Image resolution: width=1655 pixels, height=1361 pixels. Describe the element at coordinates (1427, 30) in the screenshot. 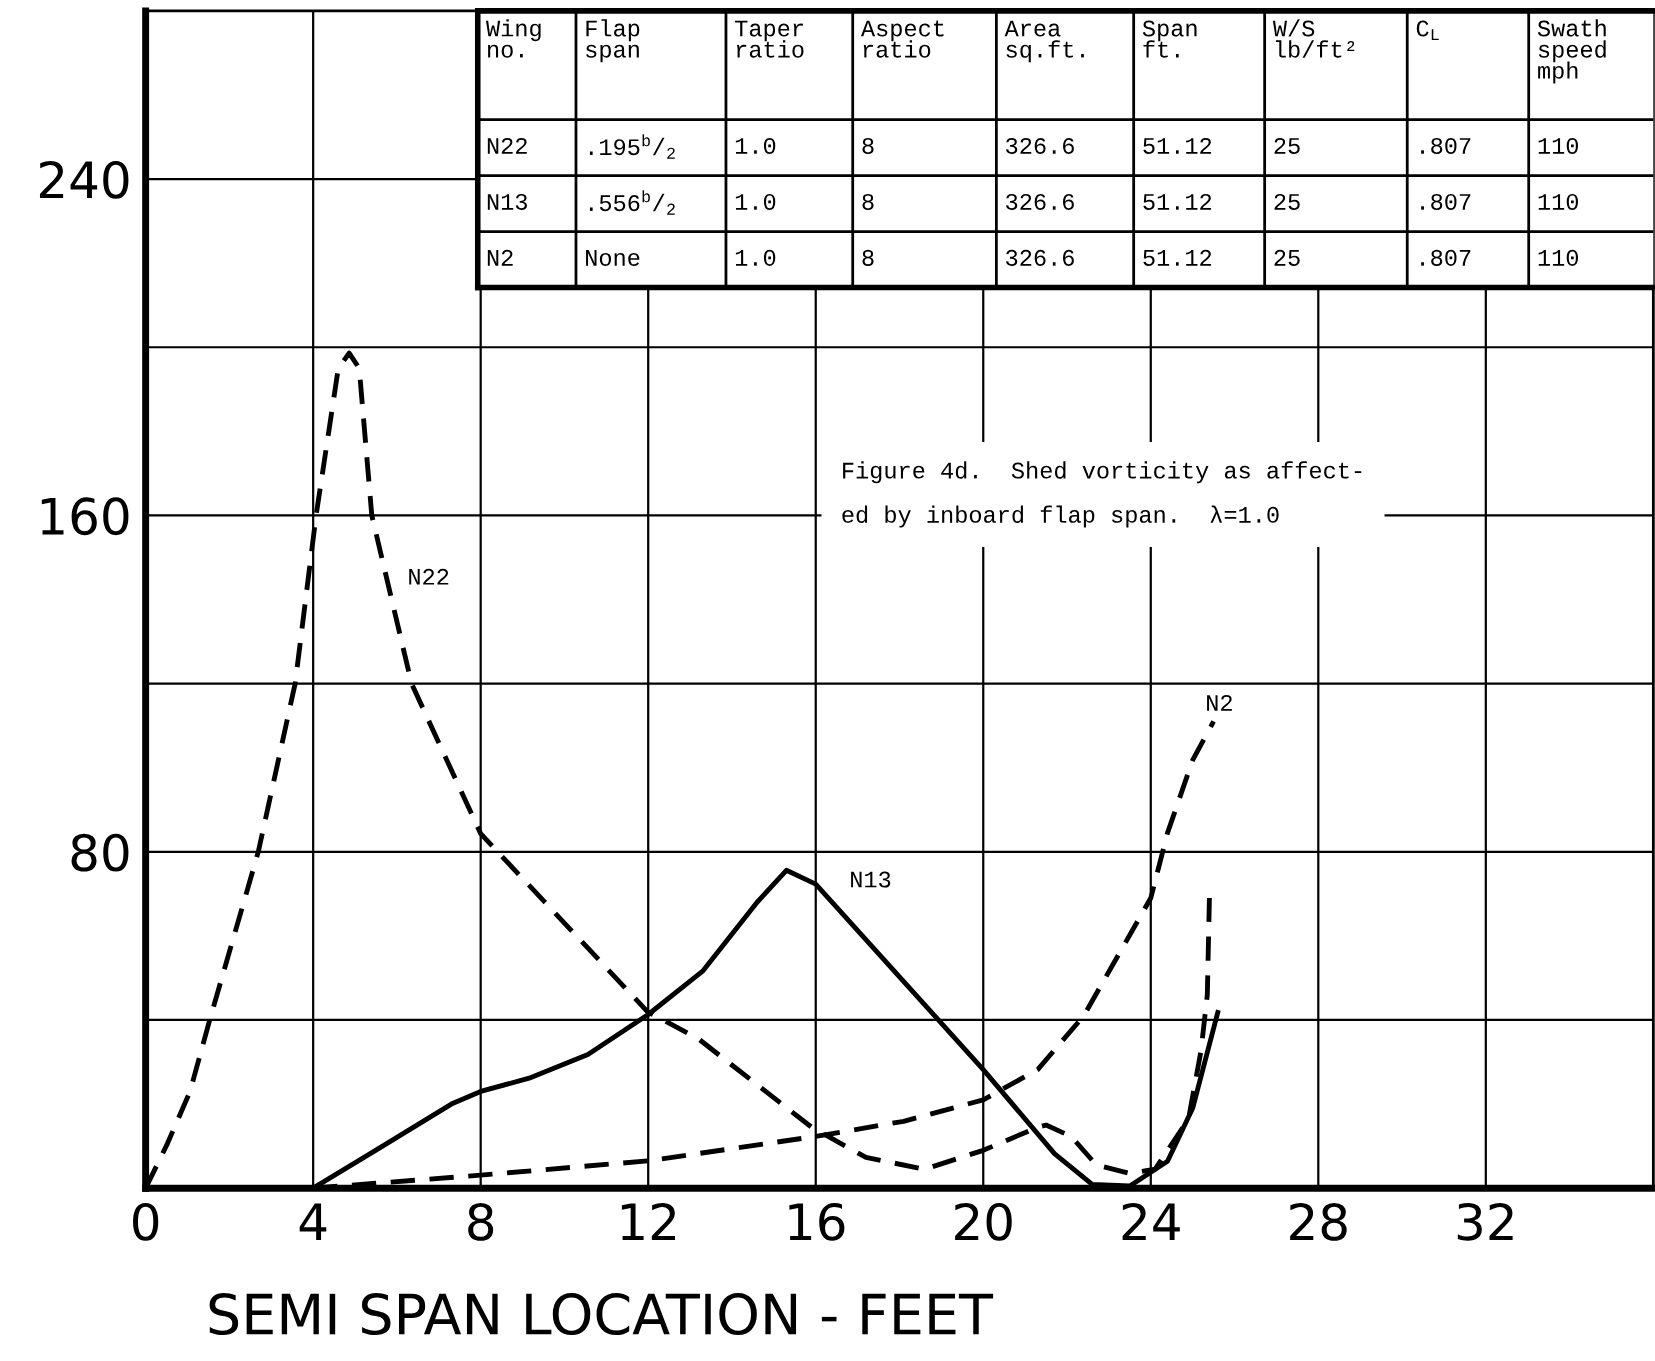

I see `annotation: C$_{L}$` at that location.